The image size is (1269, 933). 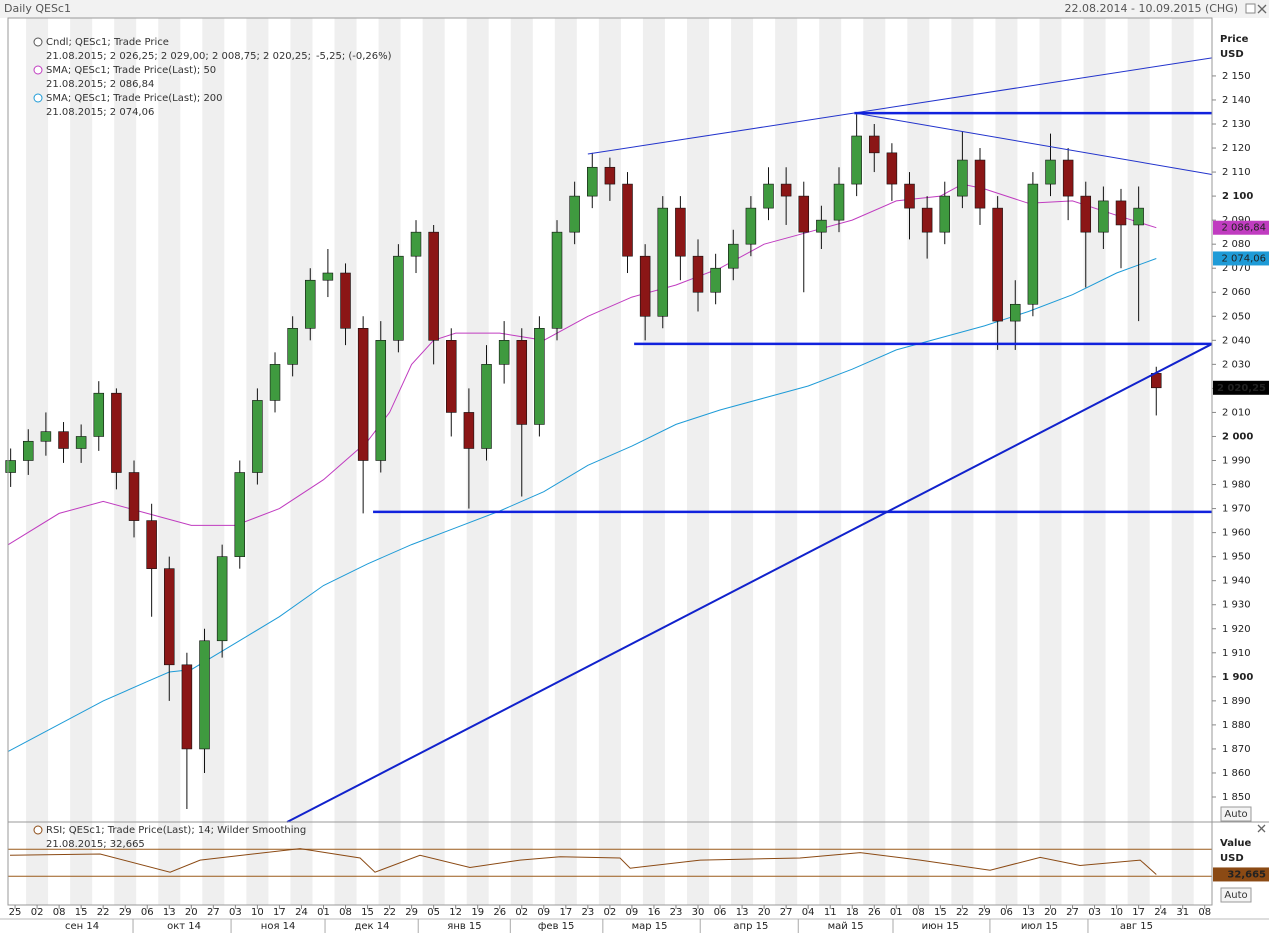 What do you see at coordinates (830, 912) in the screenshot?
I see `x-tick-label: 11` at bounding box center [830, 912].